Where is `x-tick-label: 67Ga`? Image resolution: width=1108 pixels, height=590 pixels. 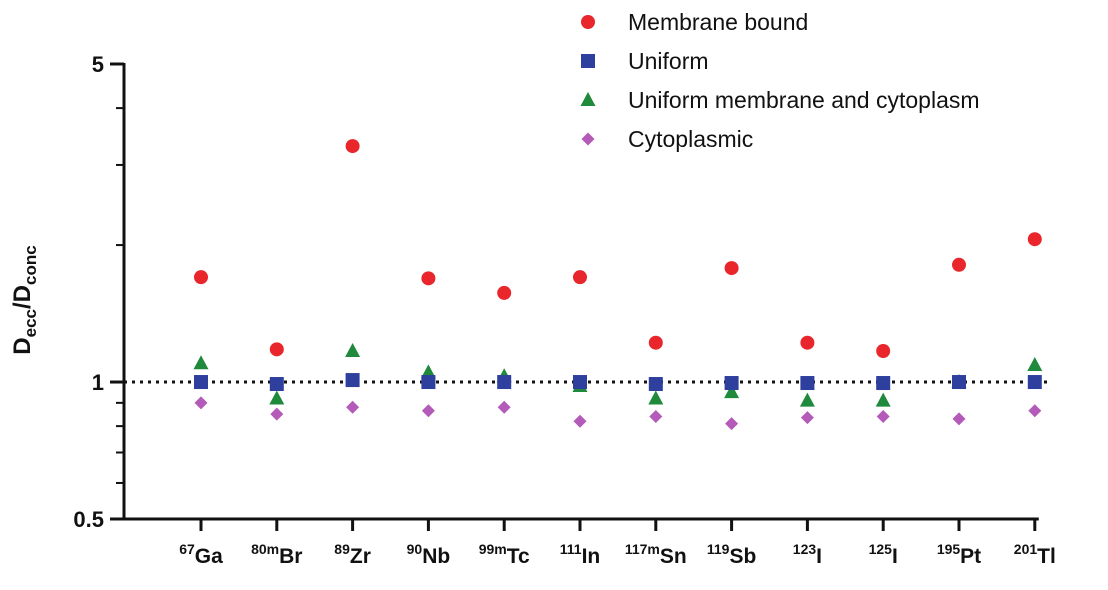 x-tick-label: 67Ga is located at coordinates (201, 554).